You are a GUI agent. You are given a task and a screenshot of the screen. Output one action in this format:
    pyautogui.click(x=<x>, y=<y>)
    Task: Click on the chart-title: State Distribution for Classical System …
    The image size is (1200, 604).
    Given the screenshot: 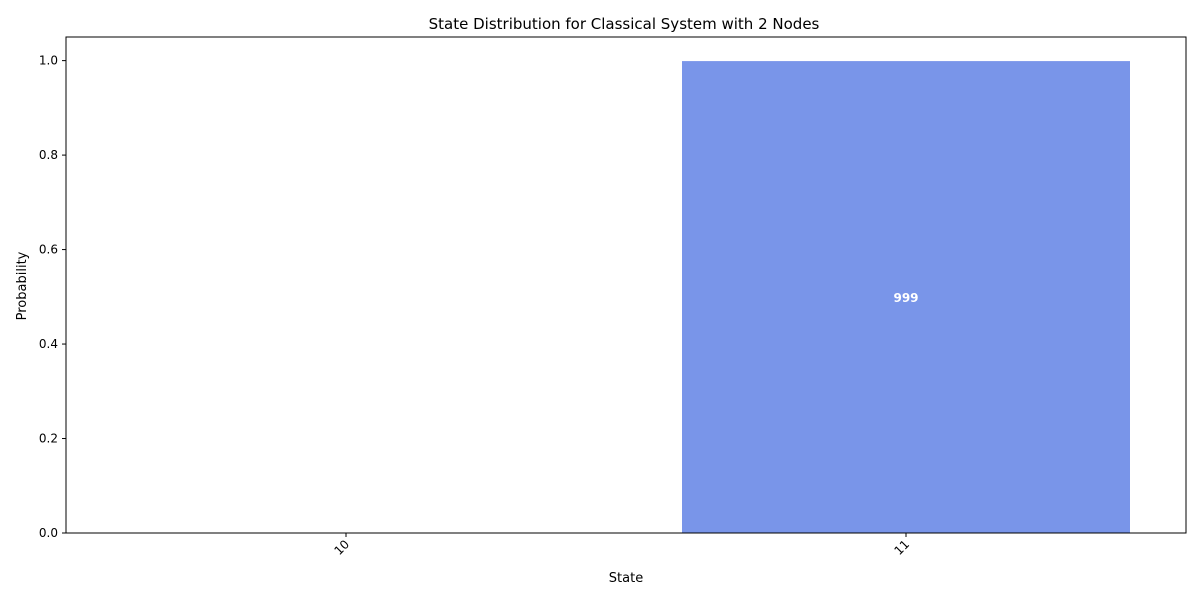 What is the action you would take?
    pyautogui.click(x=624, y=24)
    